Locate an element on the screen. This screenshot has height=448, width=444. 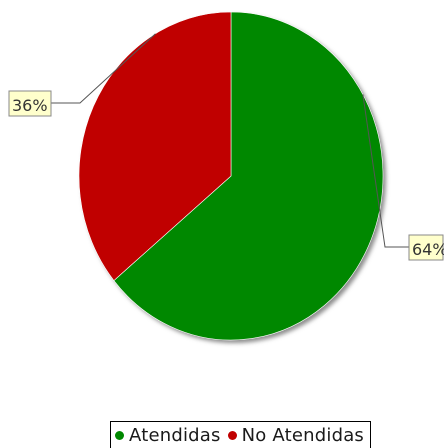
data-label-no-atendidas: 36% is located at coordinates (30, 105).